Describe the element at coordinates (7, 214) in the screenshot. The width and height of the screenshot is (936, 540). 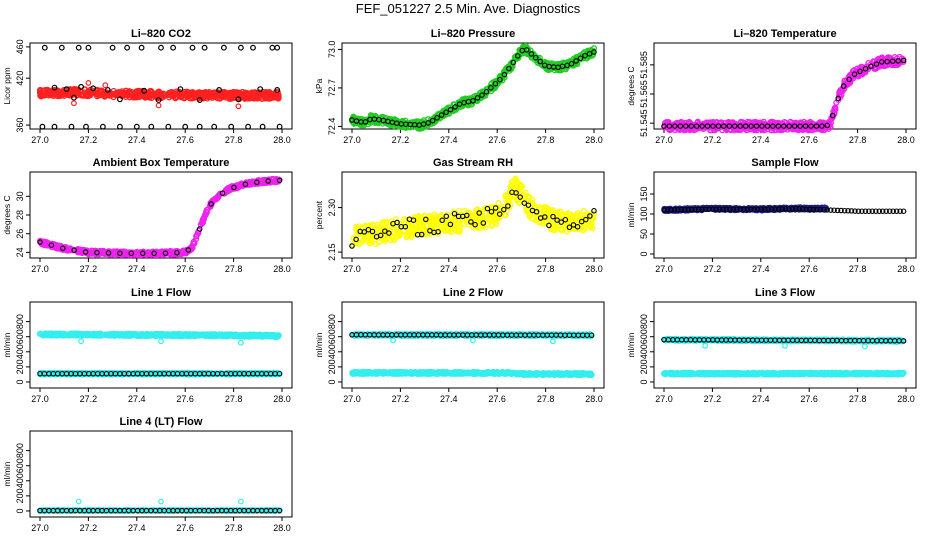
I see `y-axis-label: degrees C` at that location.